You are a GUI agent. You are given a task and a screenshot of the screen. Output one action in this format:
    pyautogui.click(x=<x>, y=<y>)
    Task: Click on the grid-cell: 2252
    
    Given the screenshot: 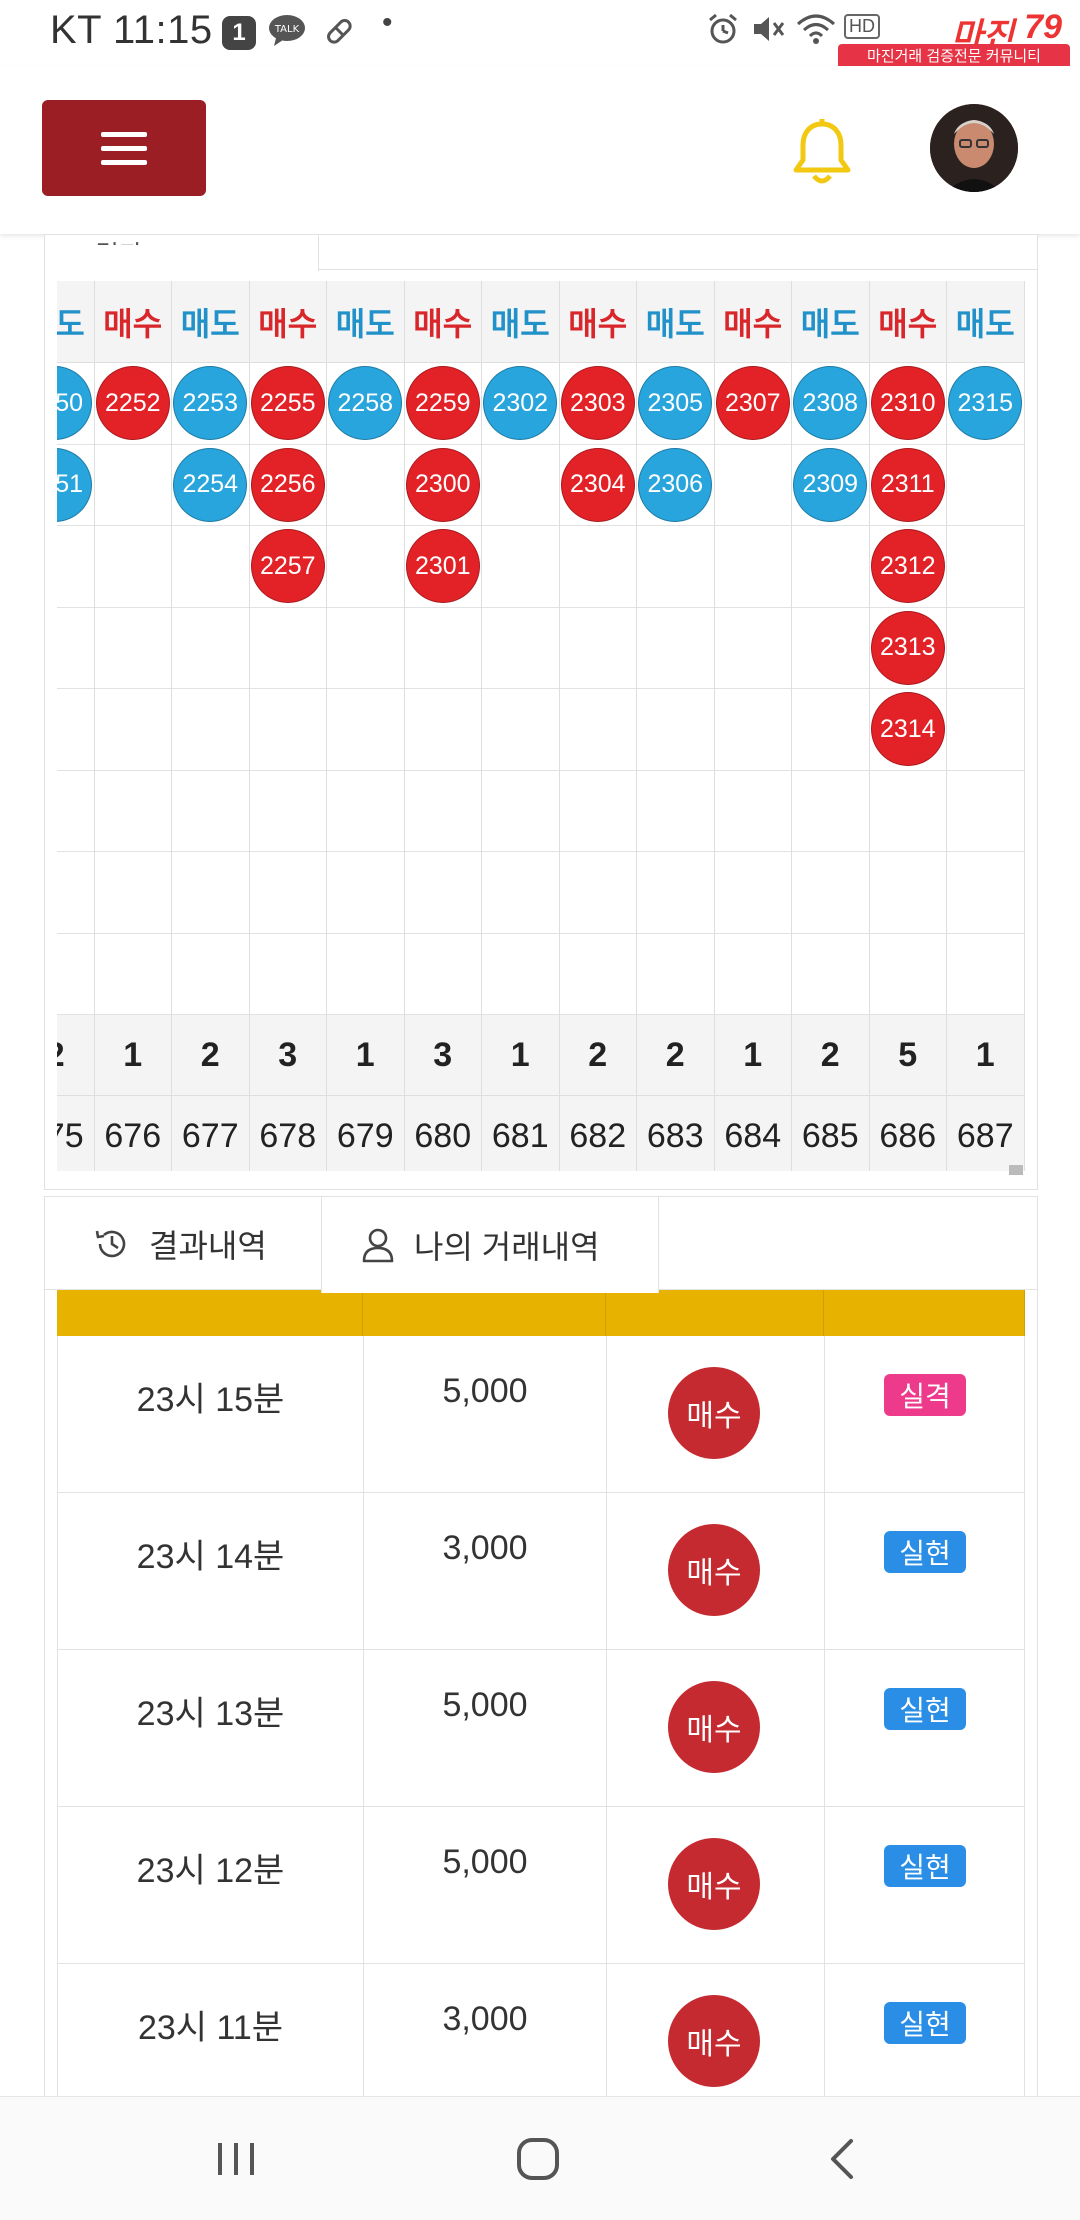 What is the action you would take?
    pyautogui.click(x=132, y=404)
    